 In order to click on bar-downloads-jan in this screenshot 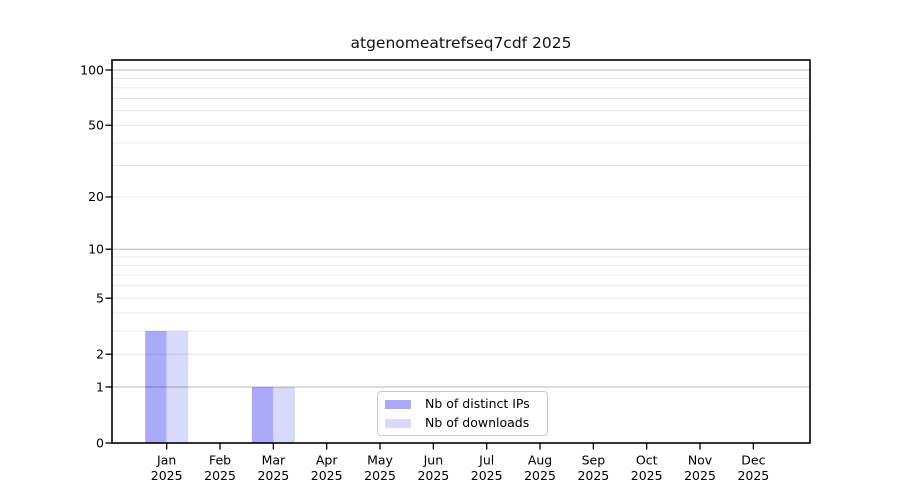, I will do `click(177, 386)`.